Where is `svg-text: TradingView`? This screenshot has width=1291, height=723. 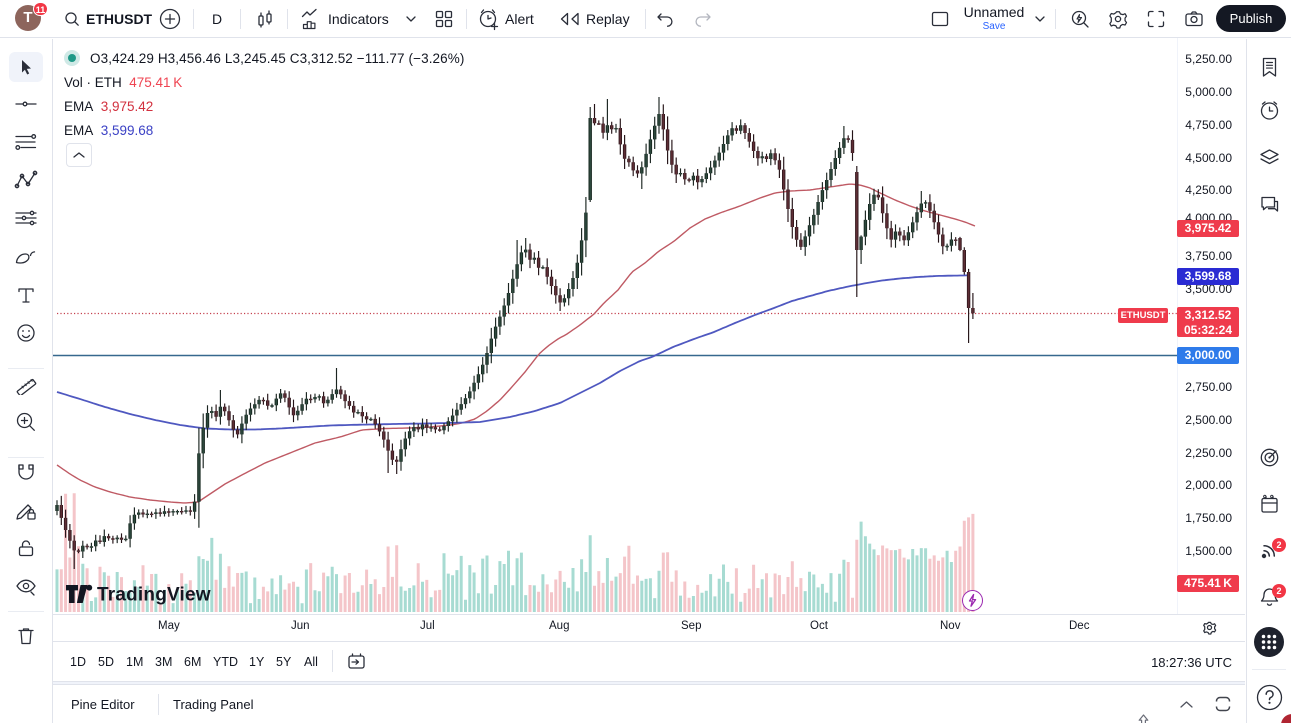 svg-text: TradingView is located at coordinates (154, 595).